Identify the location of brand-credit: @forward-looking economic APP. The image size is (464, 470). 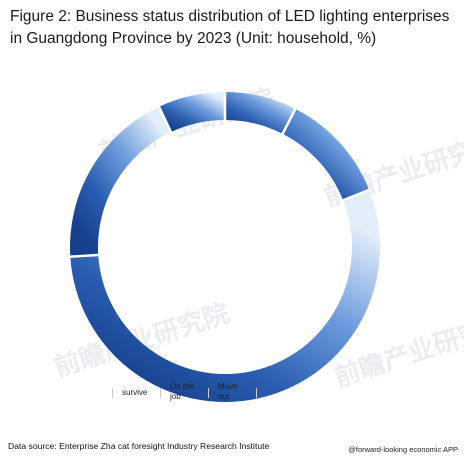
(403, 449).